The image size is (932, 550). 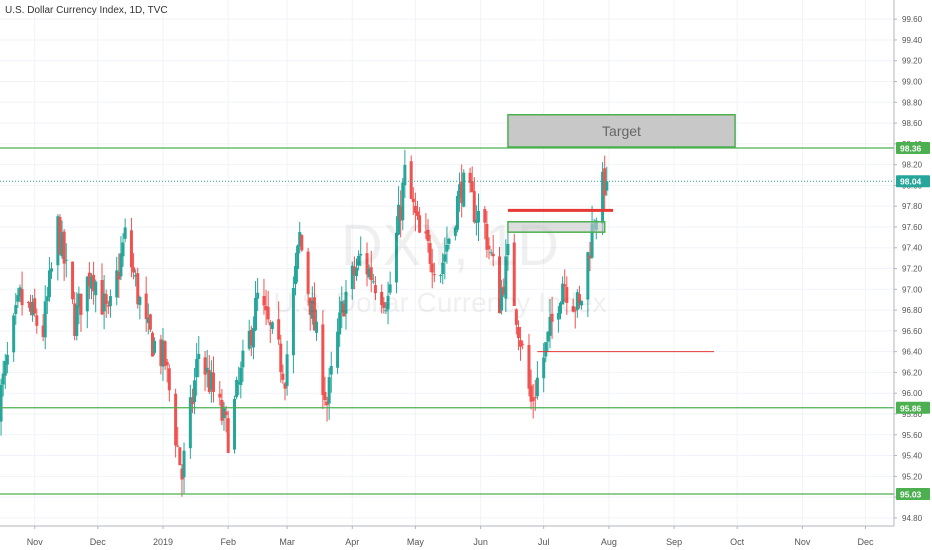 What do you see at coordinates (911, 182) in the screenshot?
I see `last-price-label: 98.04` at bounding box center [911, 182].